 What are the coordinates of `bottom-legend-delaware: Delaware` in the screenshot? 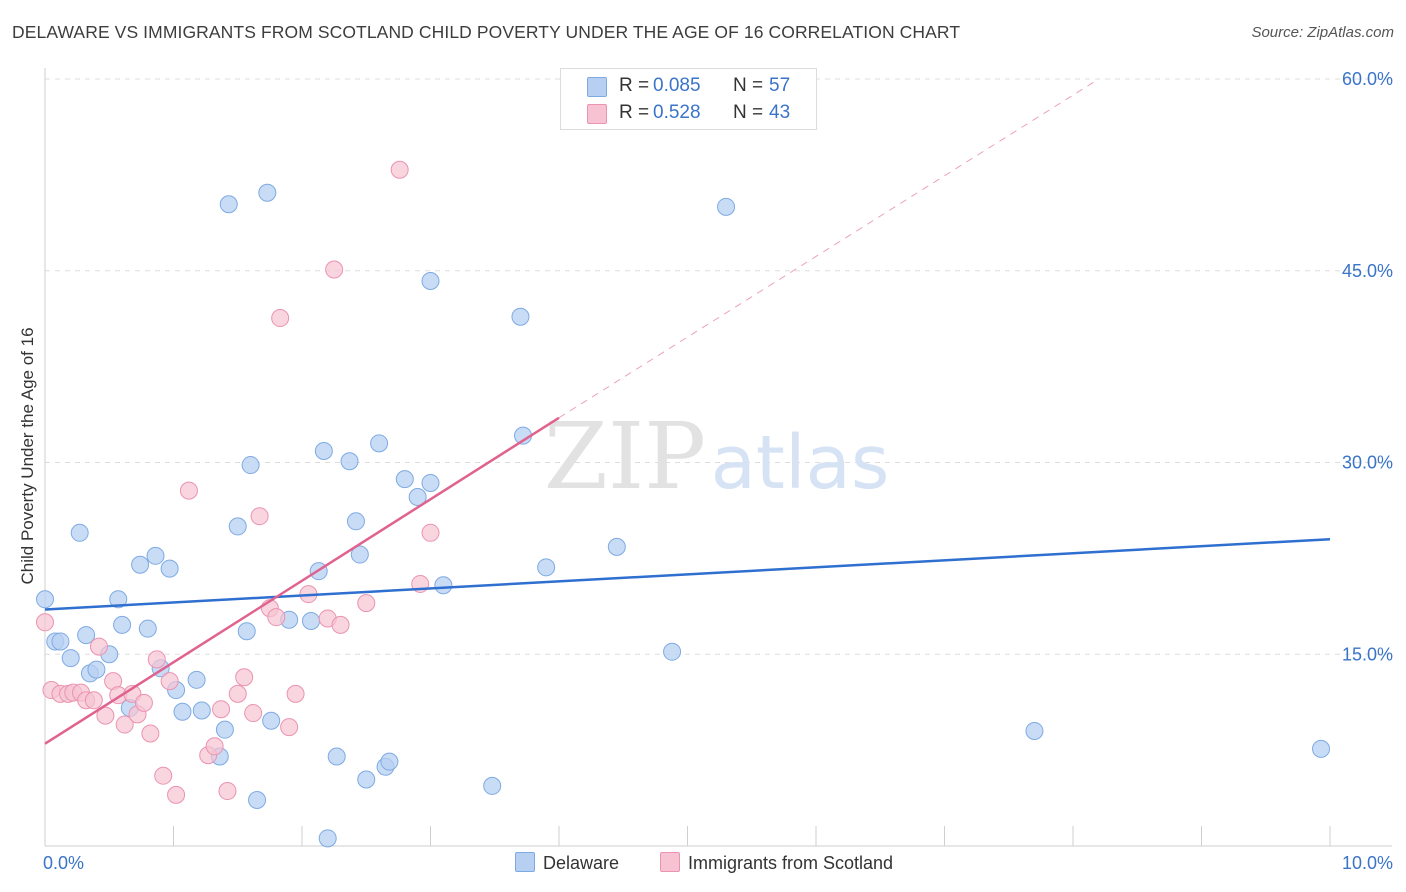 It's located at (567, 863).